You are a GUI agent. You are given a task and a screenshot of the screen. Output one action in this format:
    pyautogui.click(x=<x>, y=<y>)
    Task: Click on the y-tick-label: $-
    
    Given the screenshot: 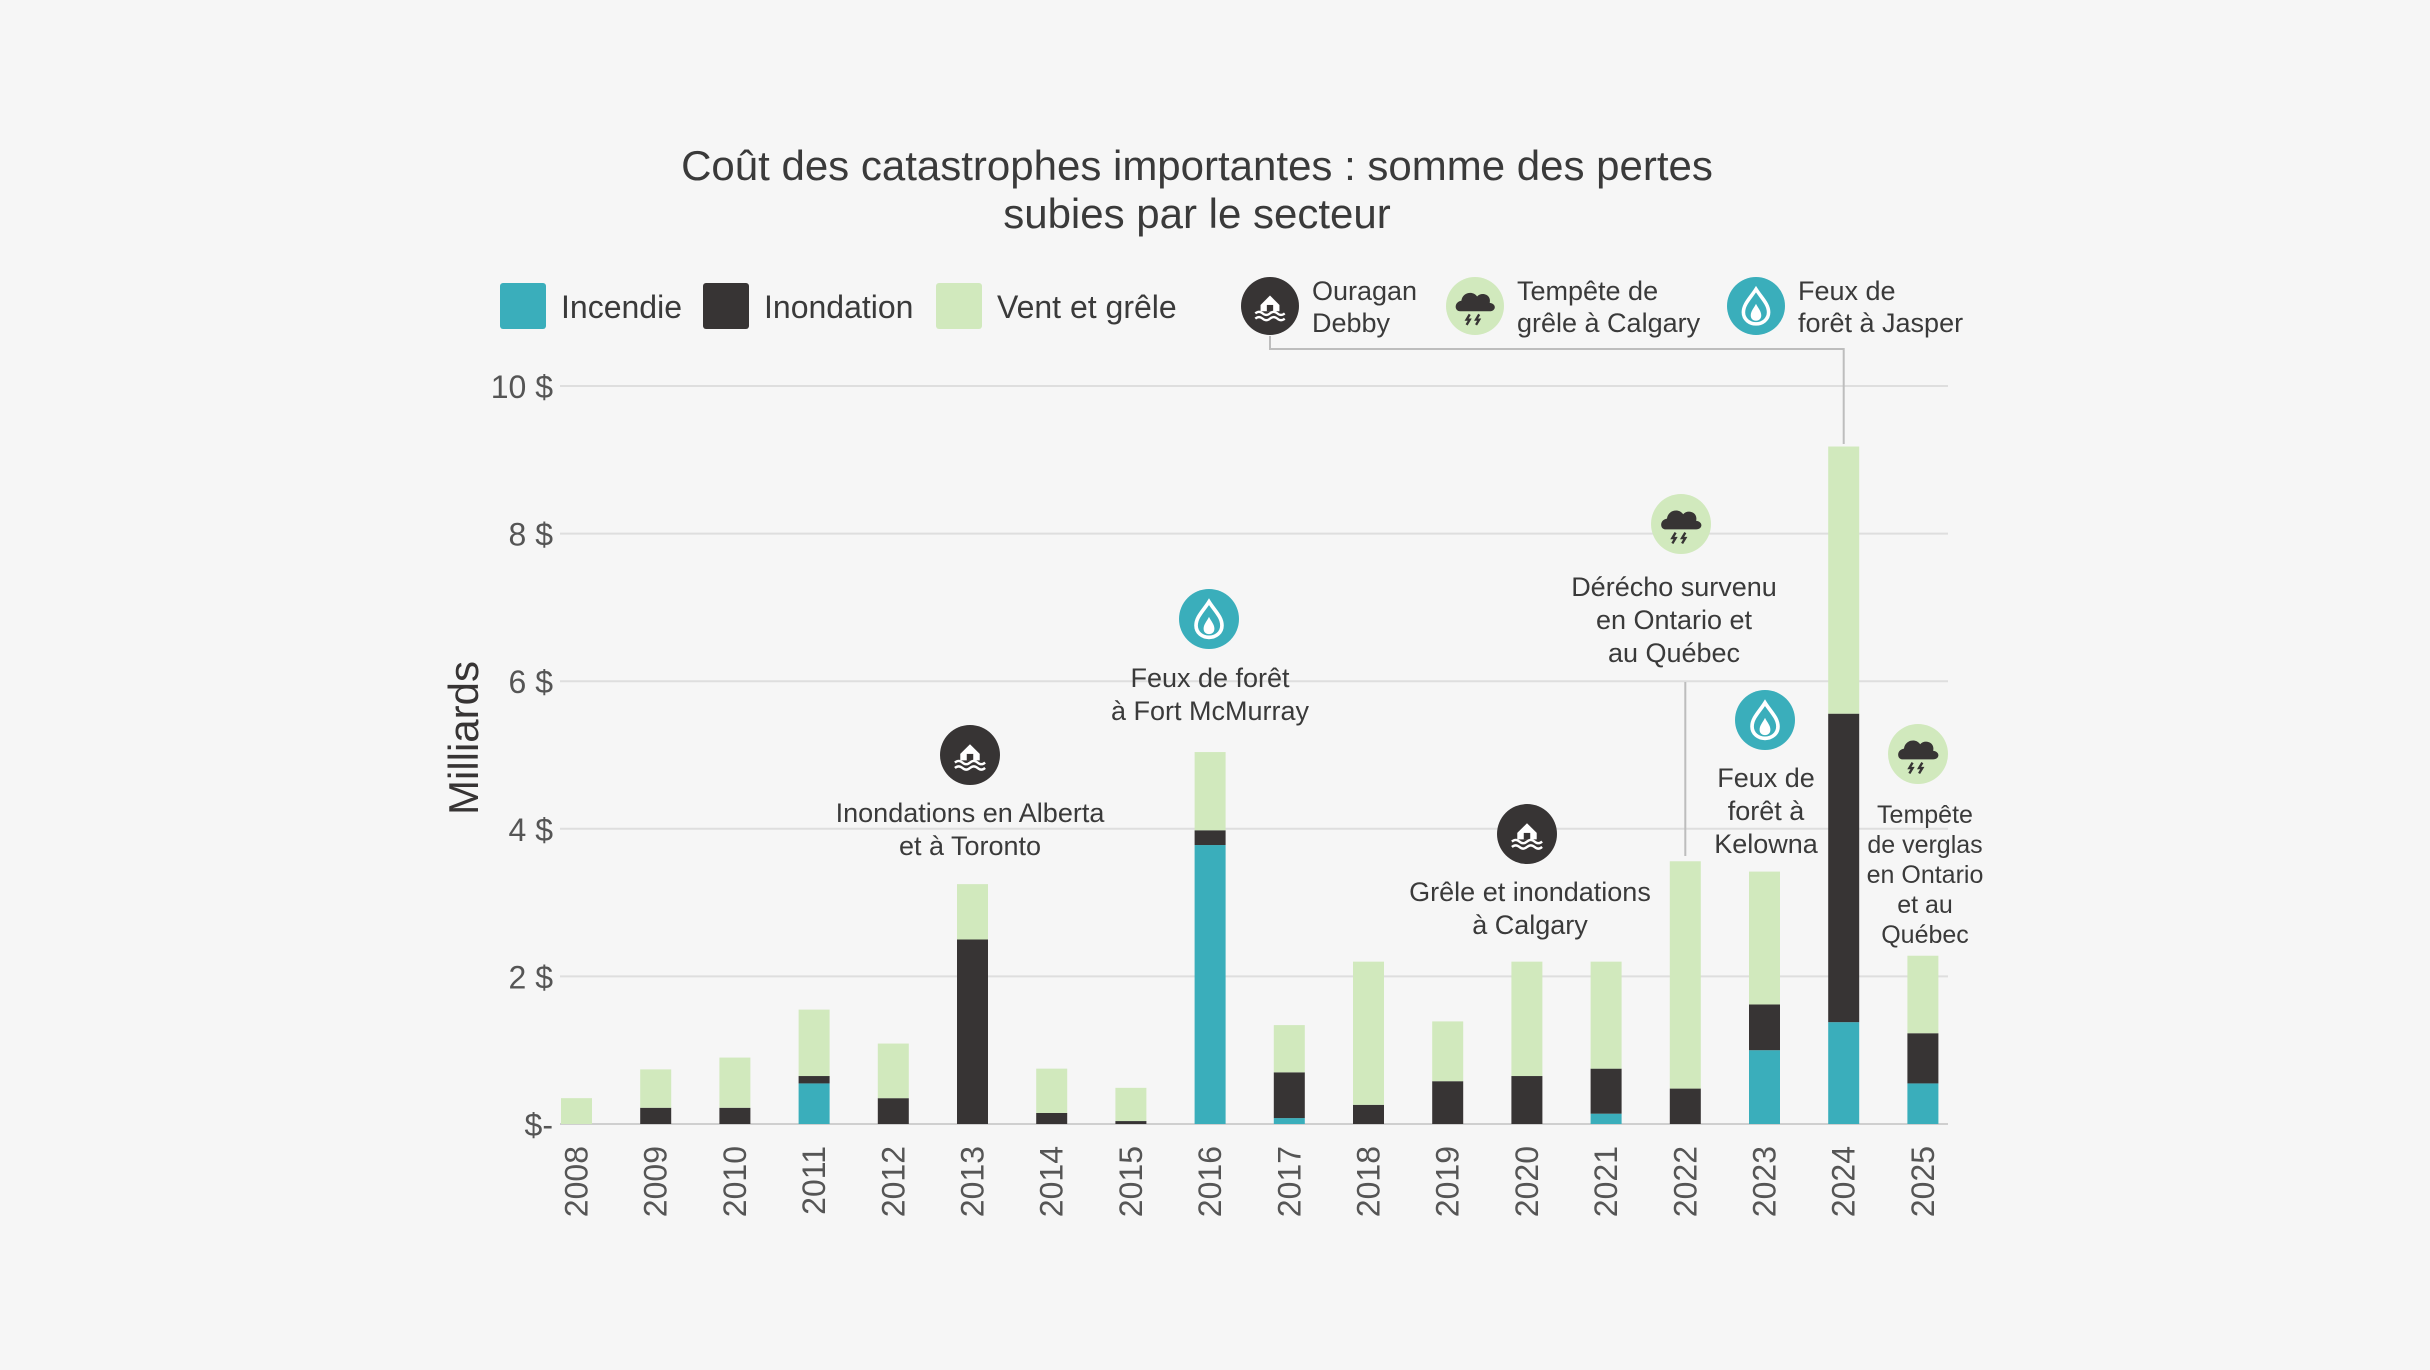 What is the action you would take?
    pyautogui.click(x=539, y=1125)
    